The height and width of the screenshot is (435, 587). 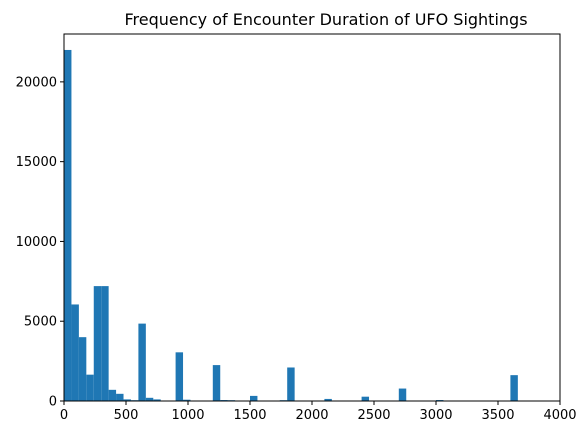 What do you see at coordinates (435, 415) in the screenshot?
I see `x-tick-label: 3000` at bounding box center [435, 415].